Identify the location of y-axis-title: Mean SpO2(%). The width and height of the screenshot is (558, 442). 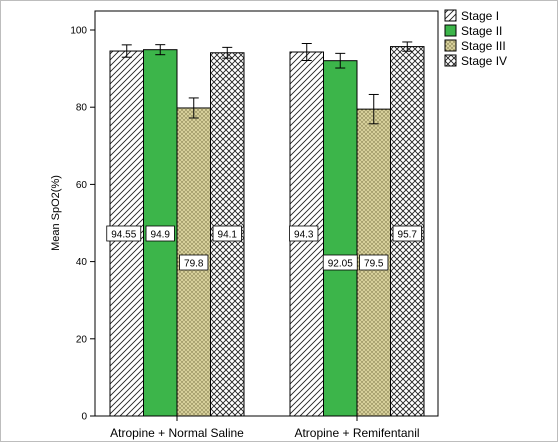
(56, 213).